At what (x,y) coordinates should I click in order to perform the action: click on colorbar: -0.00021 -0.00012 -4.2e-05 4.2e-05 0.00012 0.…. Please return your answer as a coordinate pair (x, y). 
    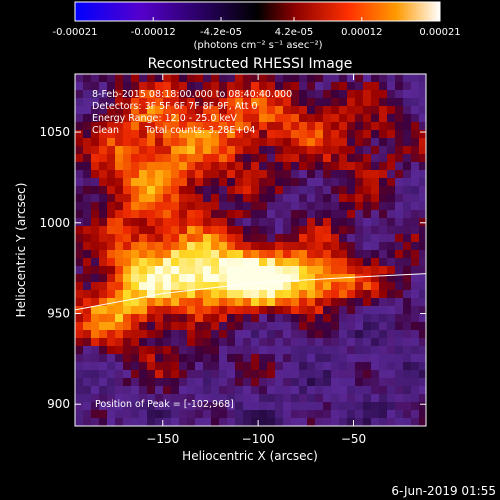
    Looking at the image, I should click on (257, 26).